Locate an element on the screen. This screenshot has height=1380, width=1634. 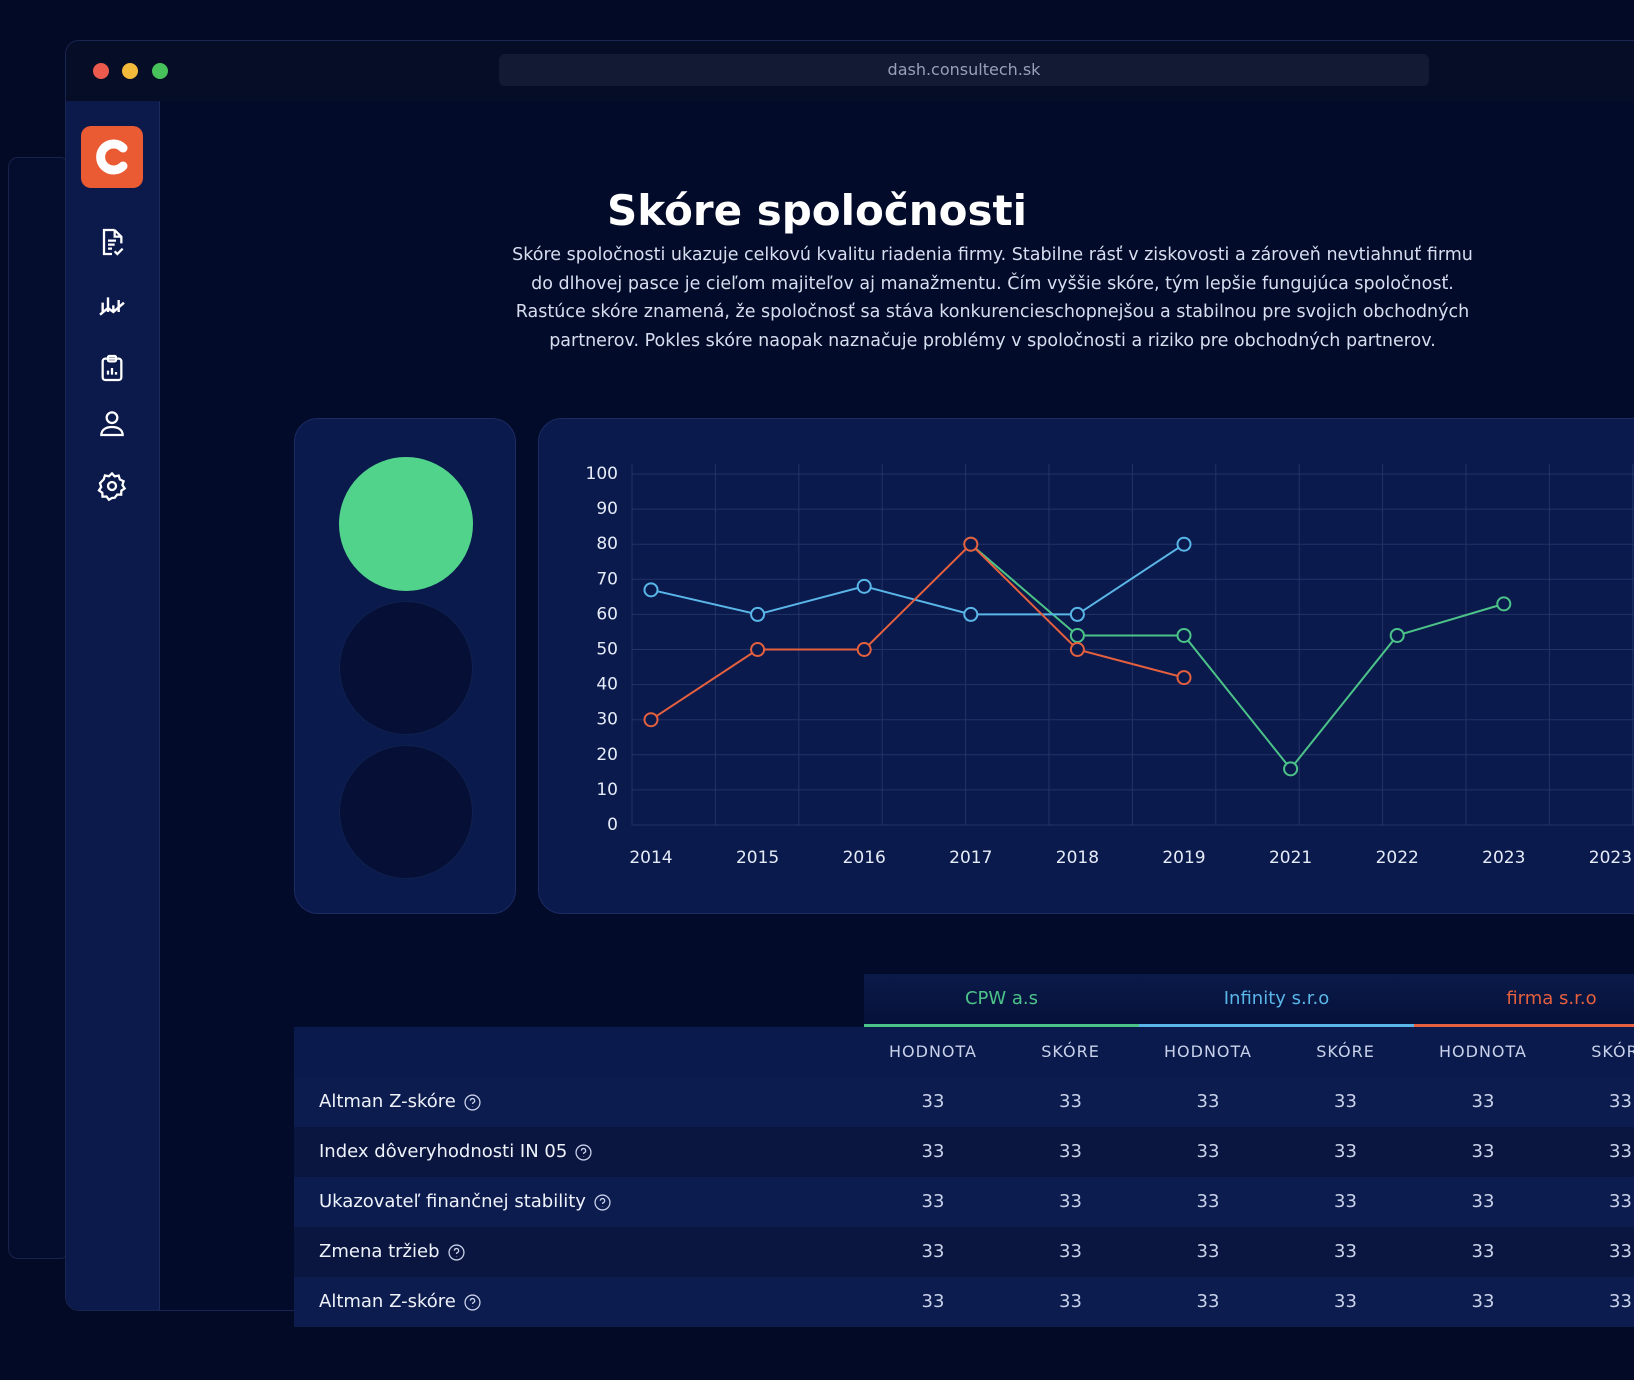
row-label-wrap: Index dôveryhodnosti IN 05 is located at coordinates (455, 1152).